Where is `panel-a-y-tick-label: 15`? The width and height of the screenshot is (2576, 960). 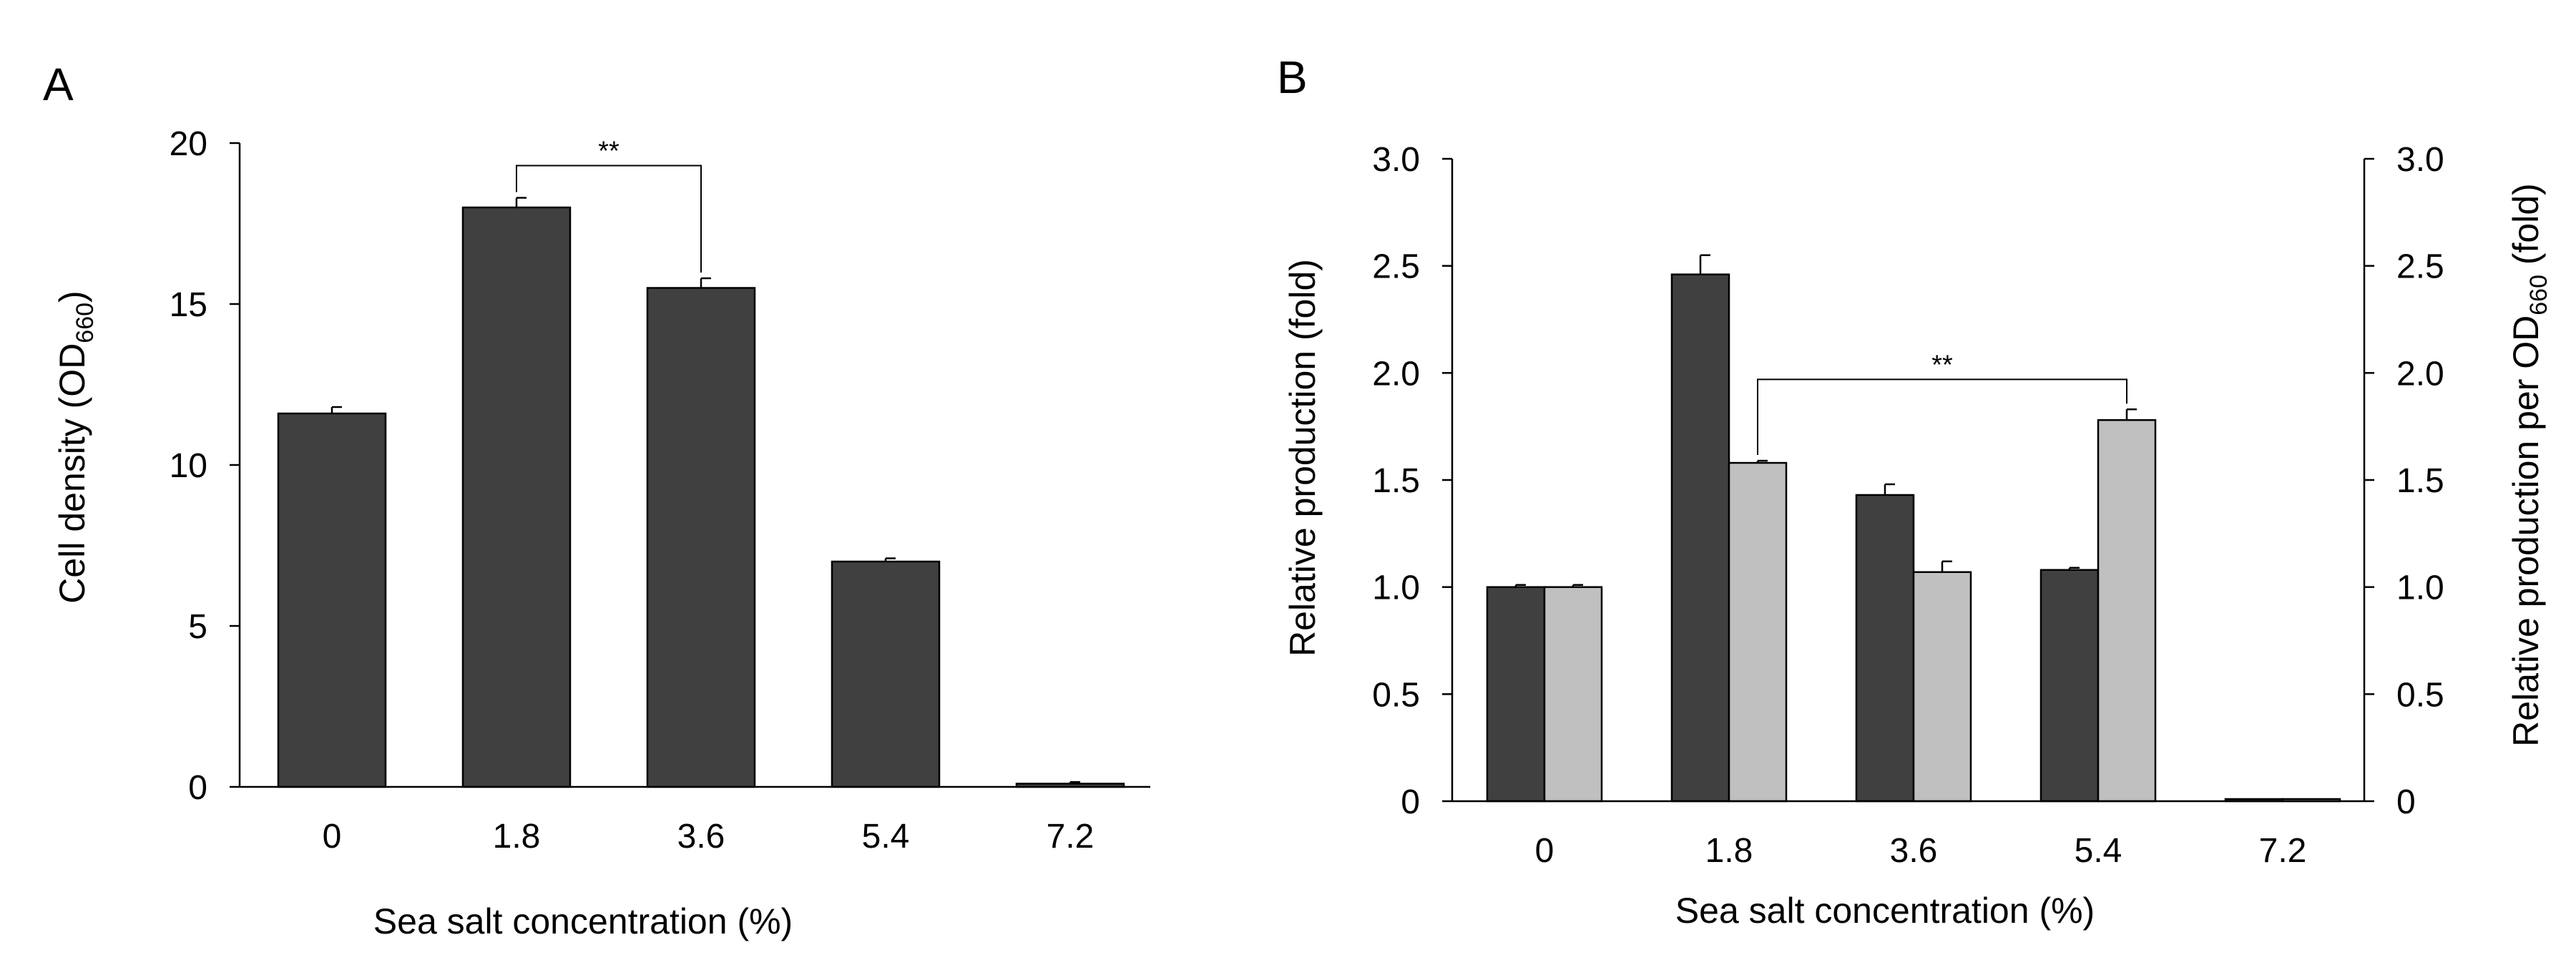 panel-a-y-tick-label: 15 is located at coordinates (189, 305).